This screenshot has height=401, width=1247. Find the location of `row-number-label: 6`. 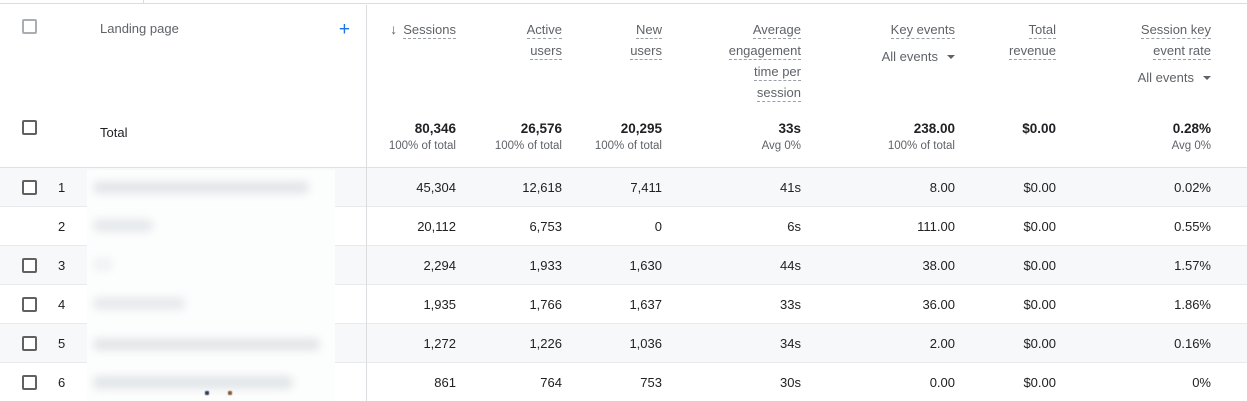

row-number-label: 6 is located at coordinates (62, 382).